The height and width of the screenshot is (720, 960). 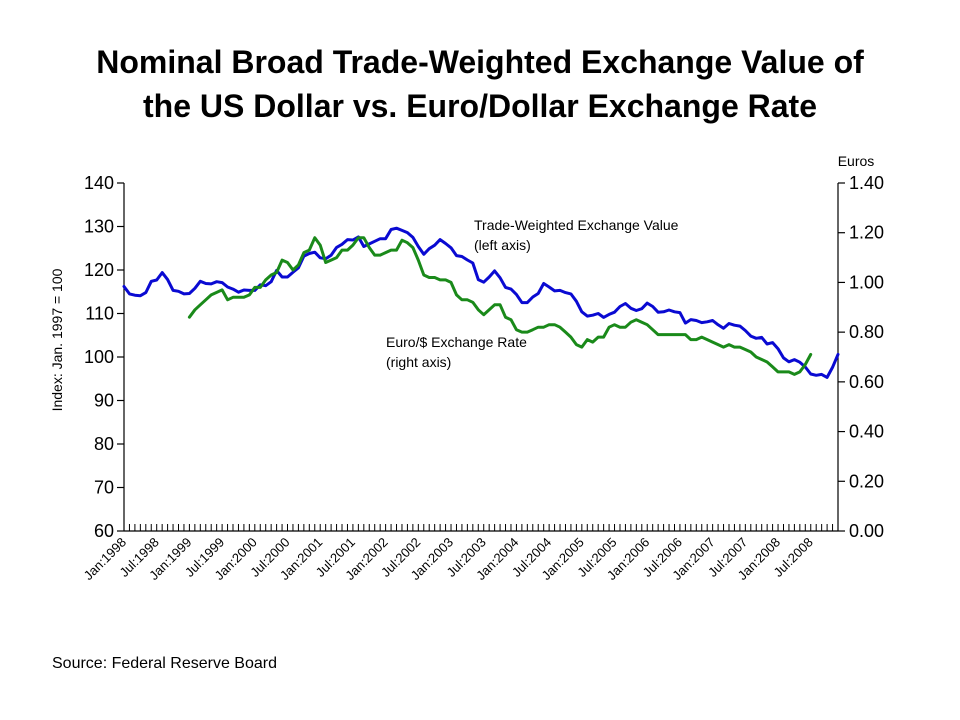 What do you see at coordinates (866, 481) in the screenshot?
I see `right-axis-tick-label: 0.20` at bounding box center [866, 481].